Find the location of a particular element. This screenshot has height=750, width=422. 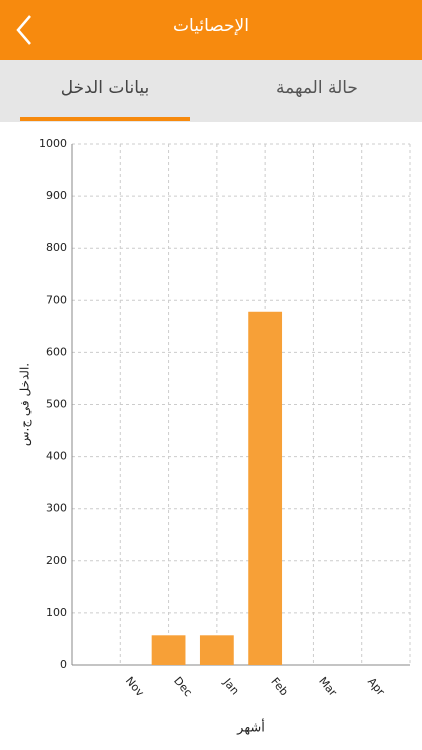

x-tick-label: Jan is located at coordinates (231, 686).